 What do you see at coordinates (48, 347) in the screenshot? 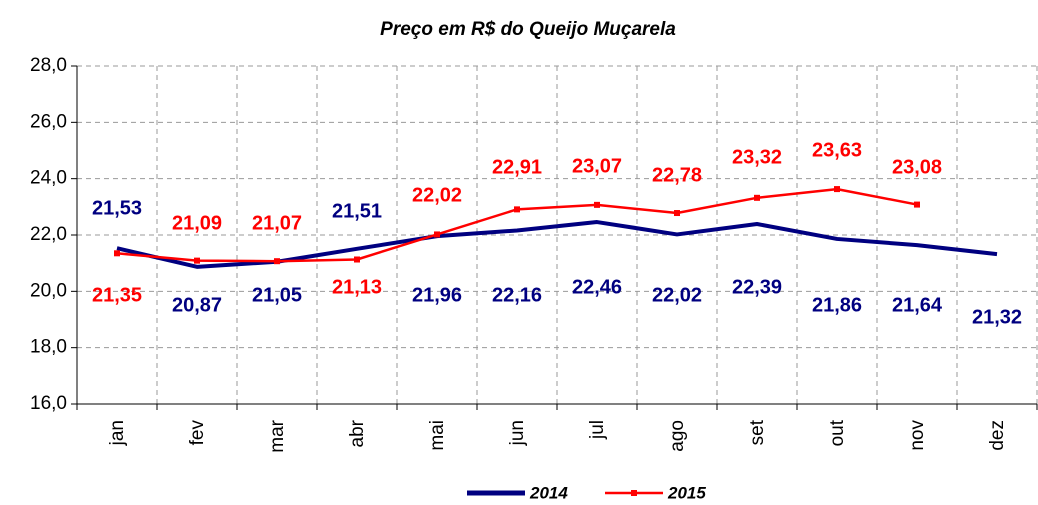
I see `y-tick-label: 18,0` at bounding box center [48, 347].